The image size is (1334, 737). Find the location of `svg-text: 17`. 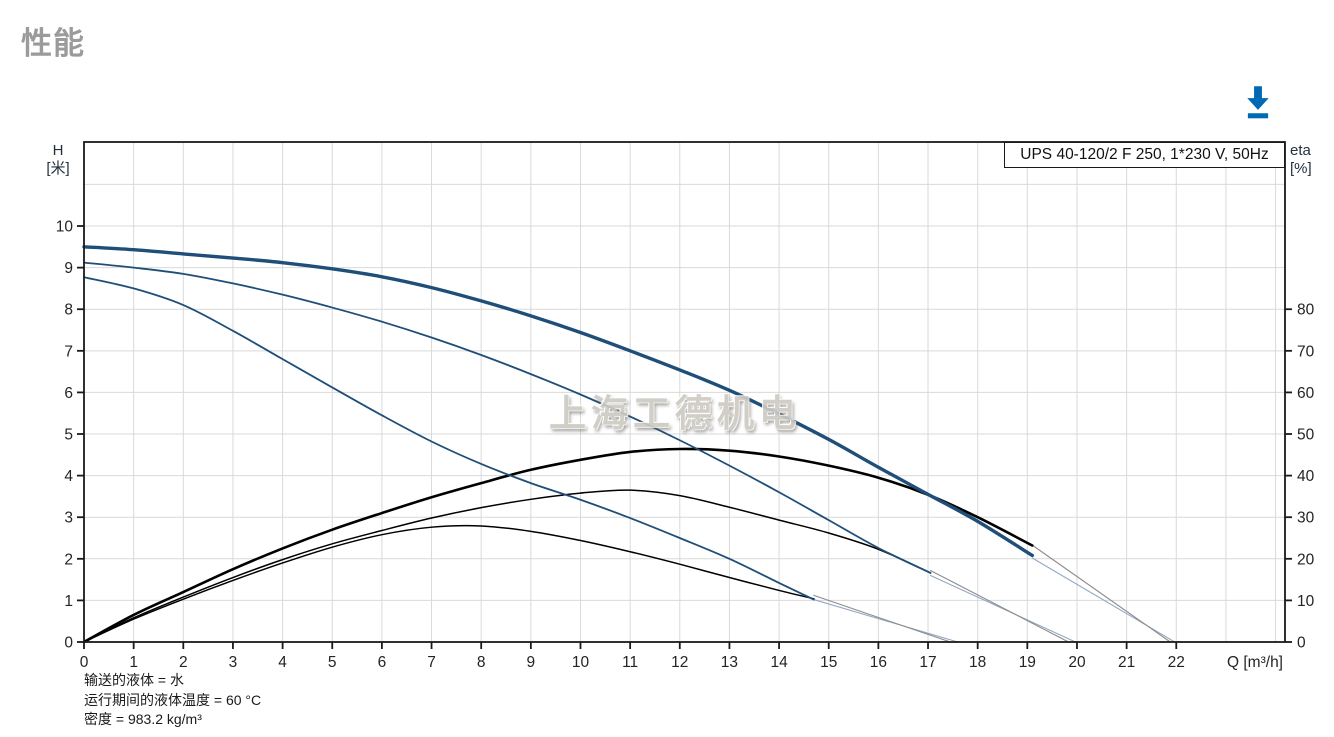

svg-text: 17 is located at coordinates (927, 662).